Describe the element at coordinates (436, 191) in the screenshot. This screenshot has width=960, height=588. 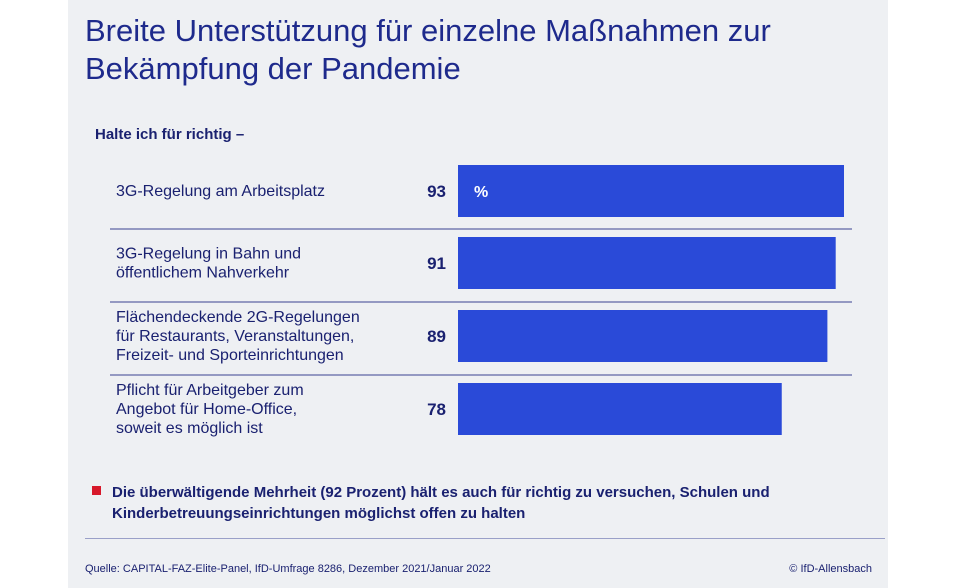
I see `value-label-1: 93` at that location.